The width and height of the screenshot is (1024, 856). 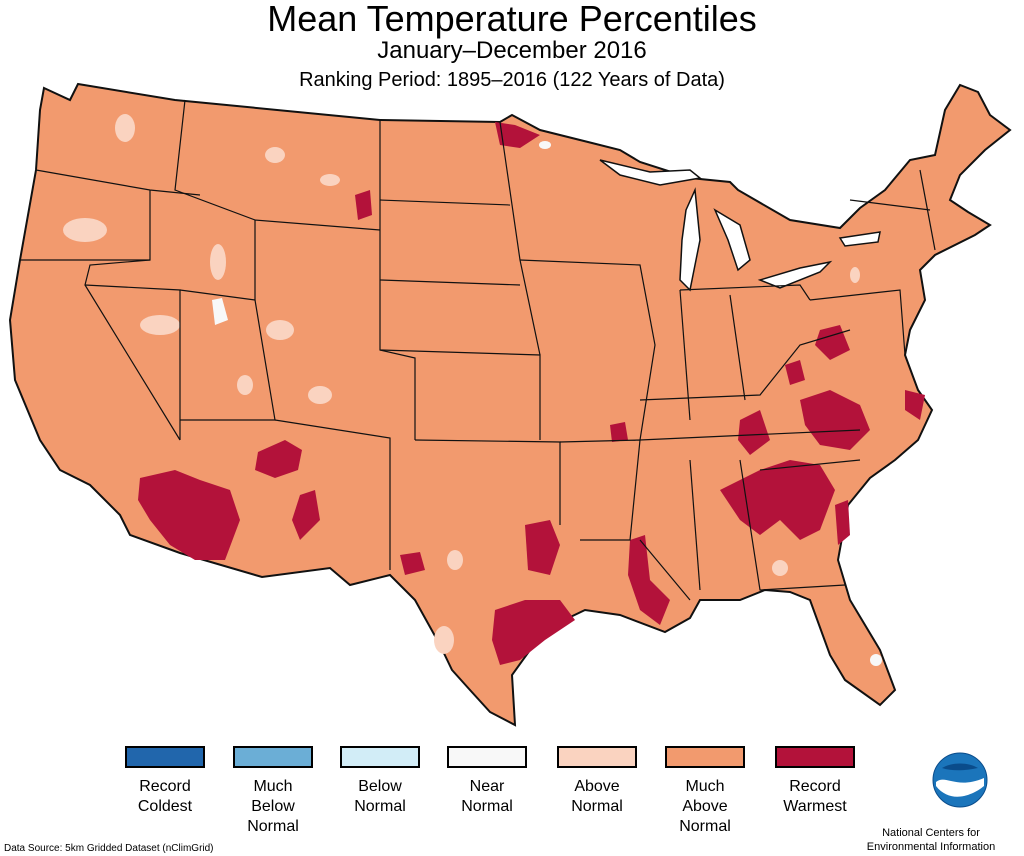 What do you see at coordinates (795, 274) in the screenshot?
I see `lake-erie` at bounding box center [795, 274].